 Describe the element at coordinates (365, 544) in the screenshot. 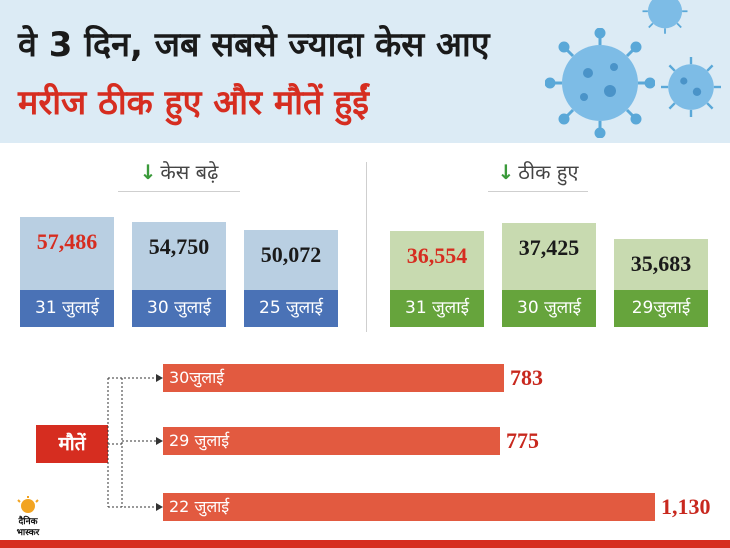

I see `footer-rule` at that location.